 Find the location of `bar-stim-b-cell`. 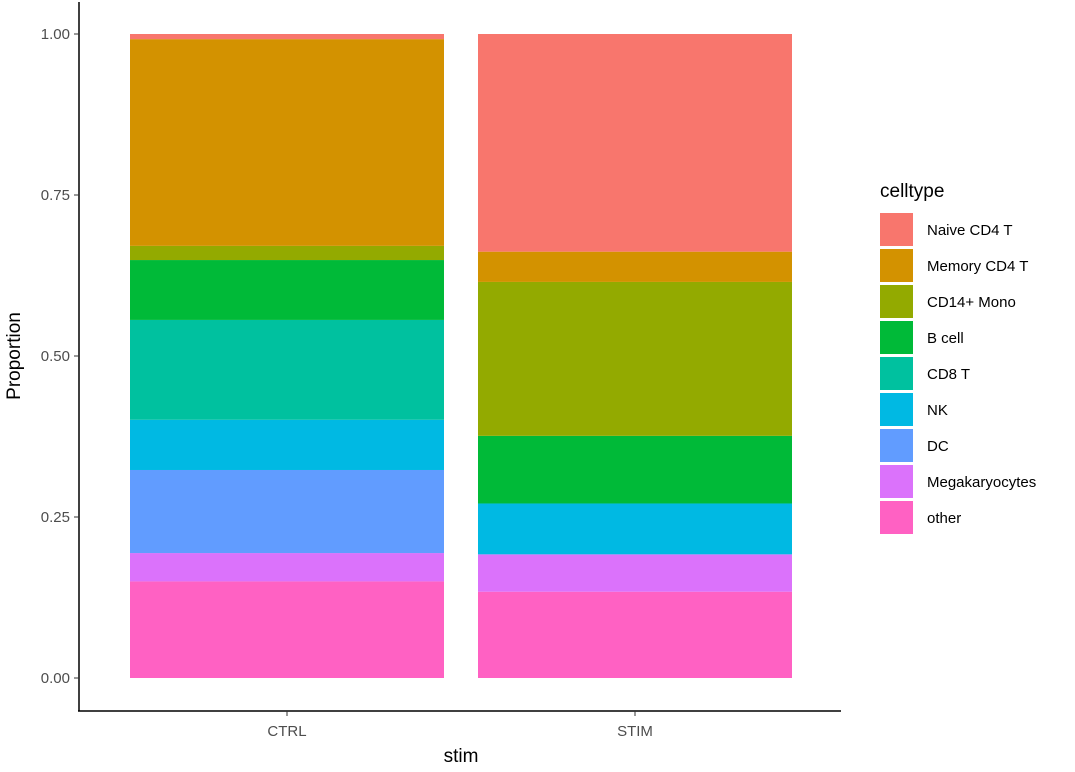

bar-stim-b-cell is located at coordinates (635, 469).